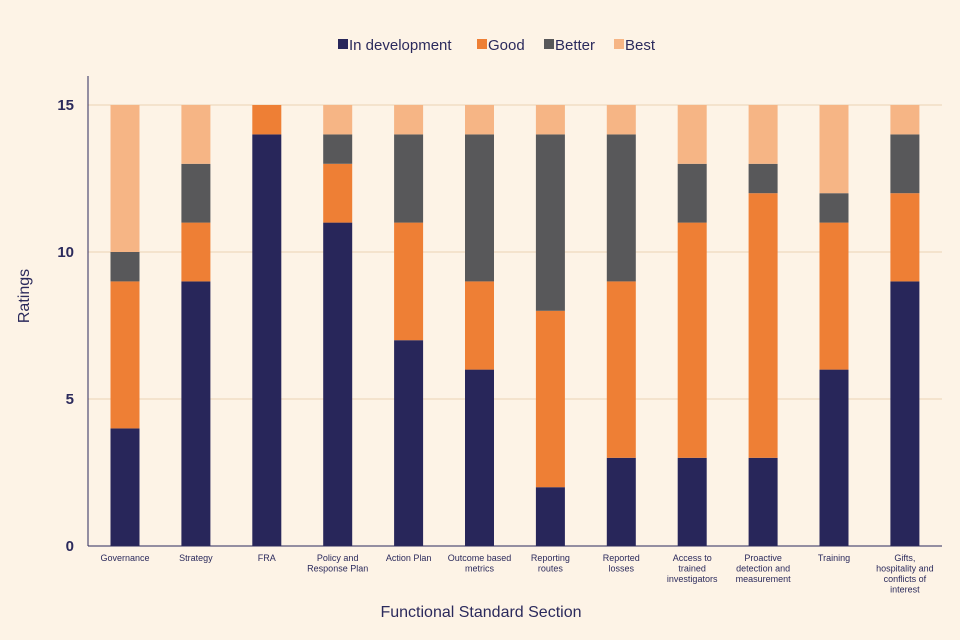  What do you see at coordinates (621, 558) in the screenshot?
I see `x-category-label-line: Reported` at bounding box center [621, 558].